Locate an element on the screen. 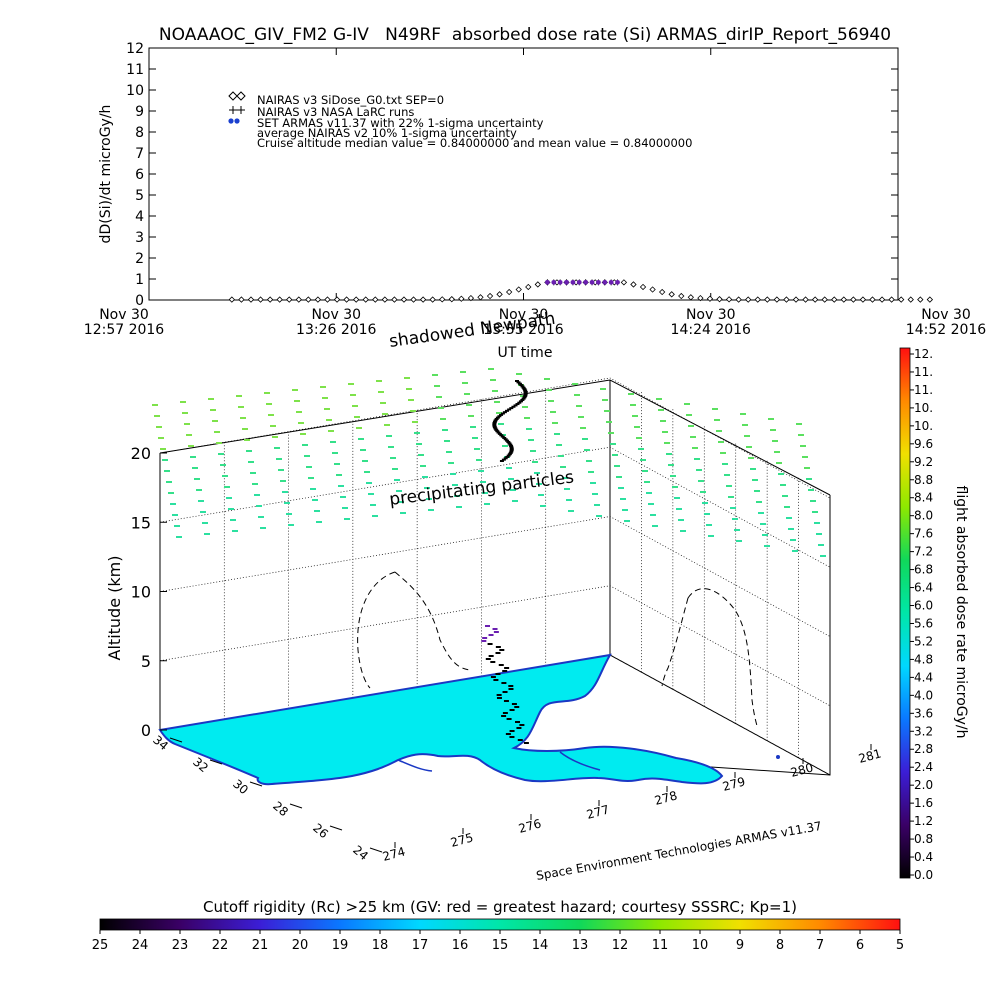 Image resolution: width=1000 pixels, height=1000 pixels. dose-tick-label: 1.2 is located at coordinates (923, 821).